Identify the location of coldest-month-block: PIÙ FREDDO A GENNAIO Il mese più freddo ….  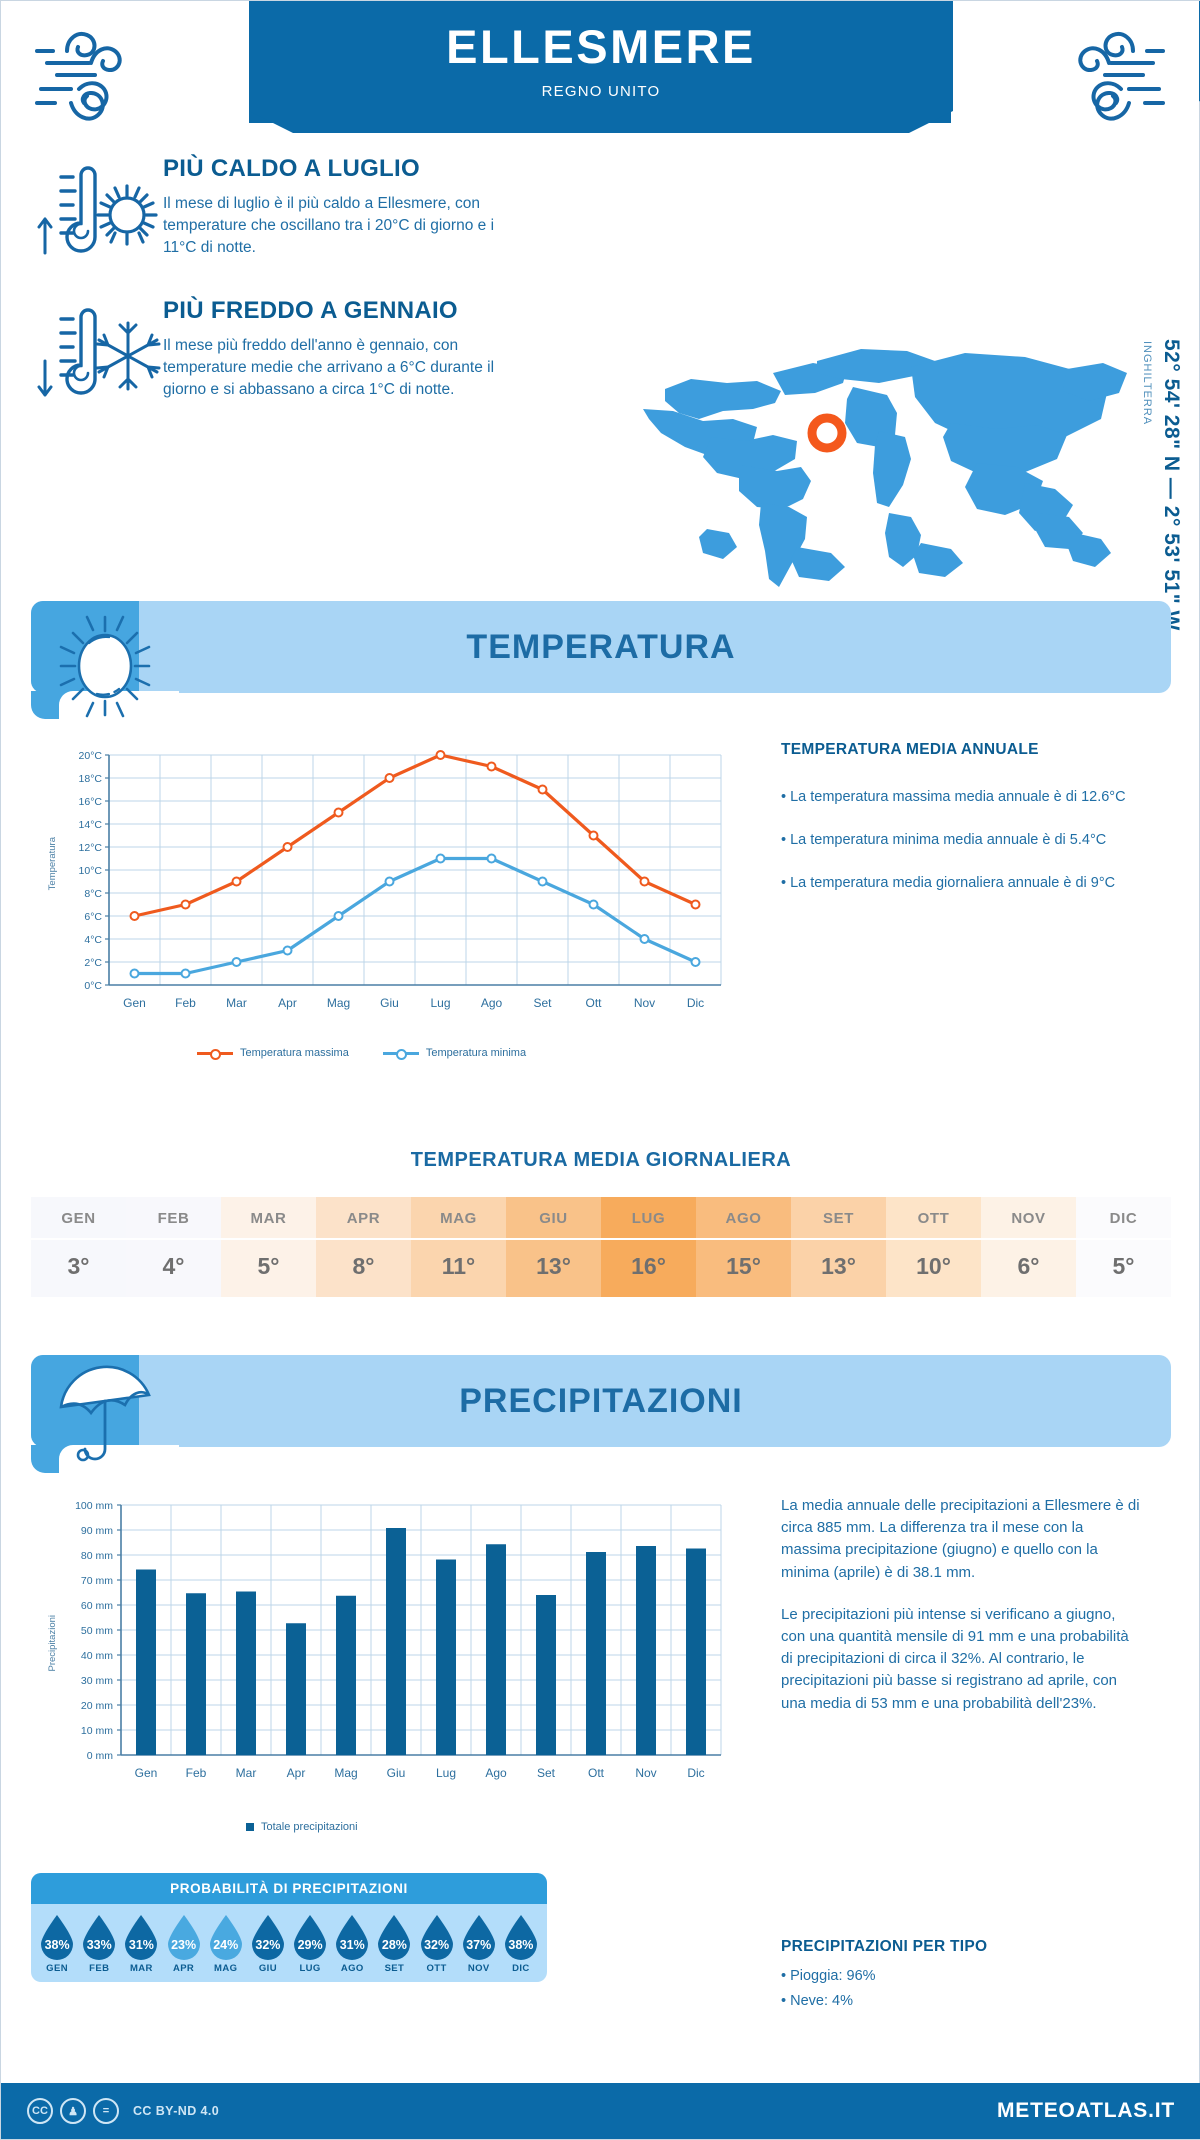
(270, 367).